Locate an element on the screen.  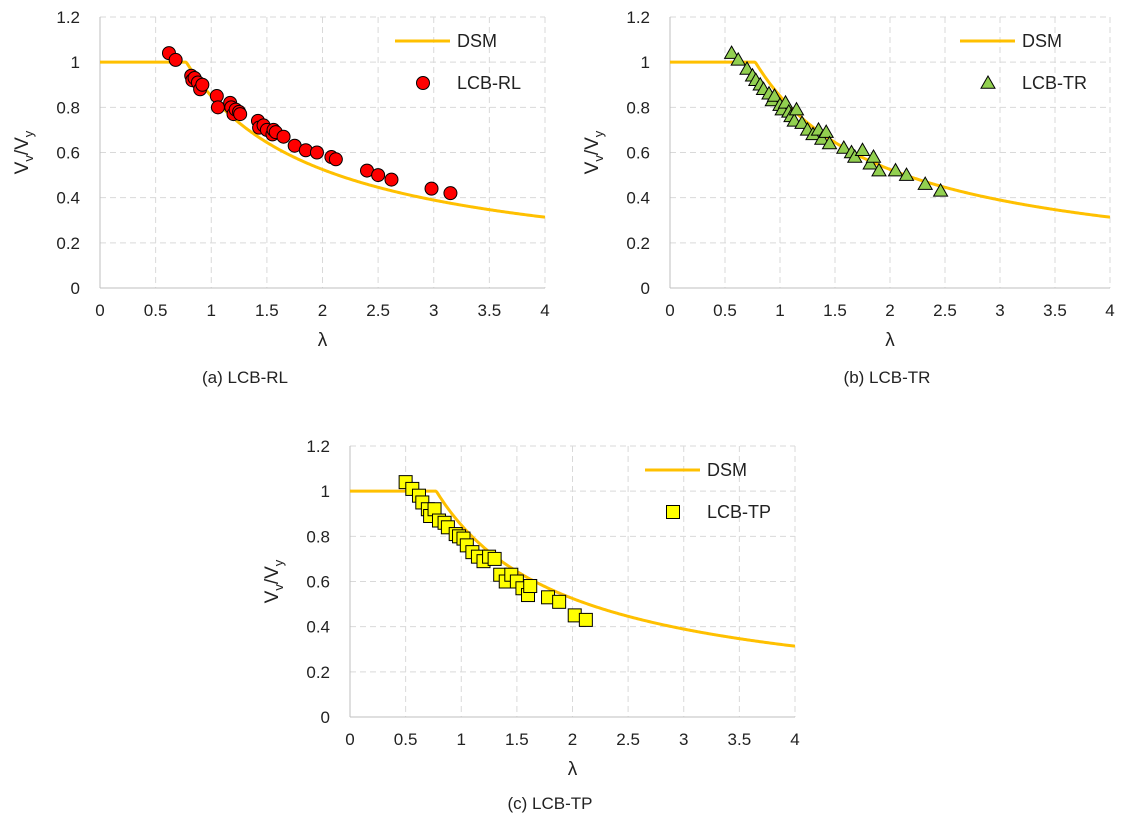
y-label-slash: /V is located at coordinates (592, 146).